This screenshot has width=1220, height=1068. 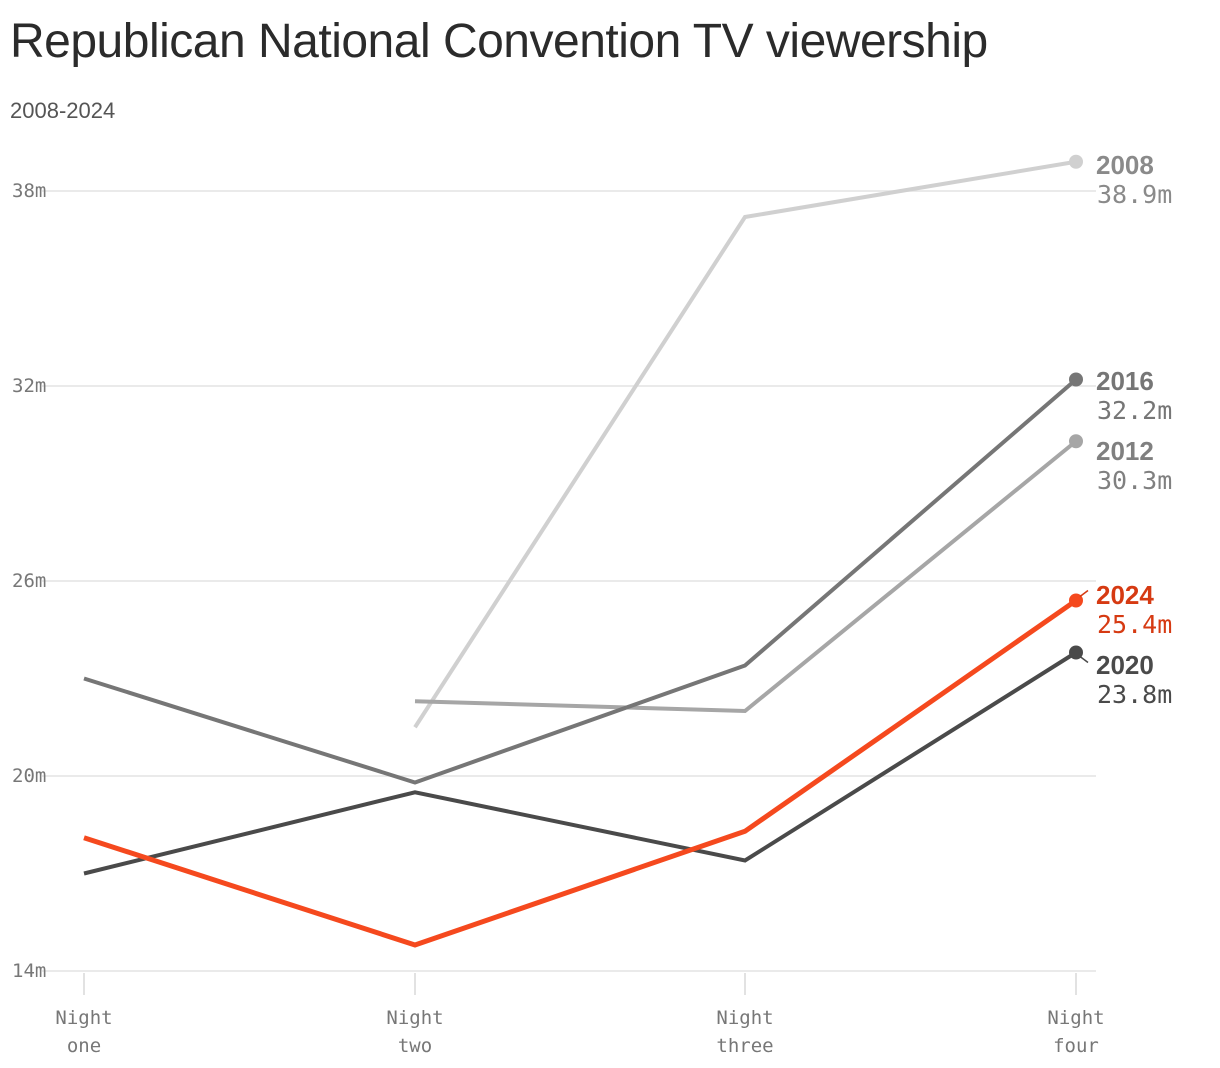 What do you see at coordinates (1084, 593) in the screenshot?
I see `label-leader-2024` at bounding box center [1084, 593].